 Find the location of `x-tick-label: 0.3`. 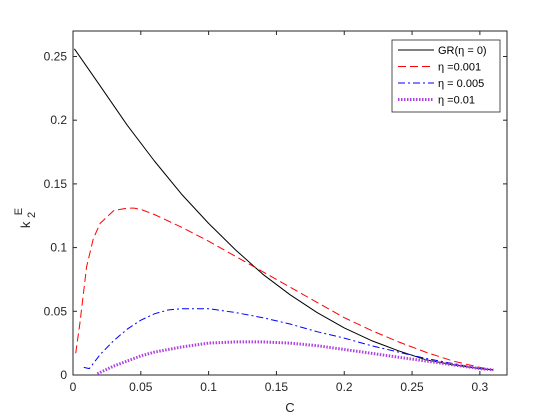

x-tick-label: 0.3 is located at coordinates (480, 387).